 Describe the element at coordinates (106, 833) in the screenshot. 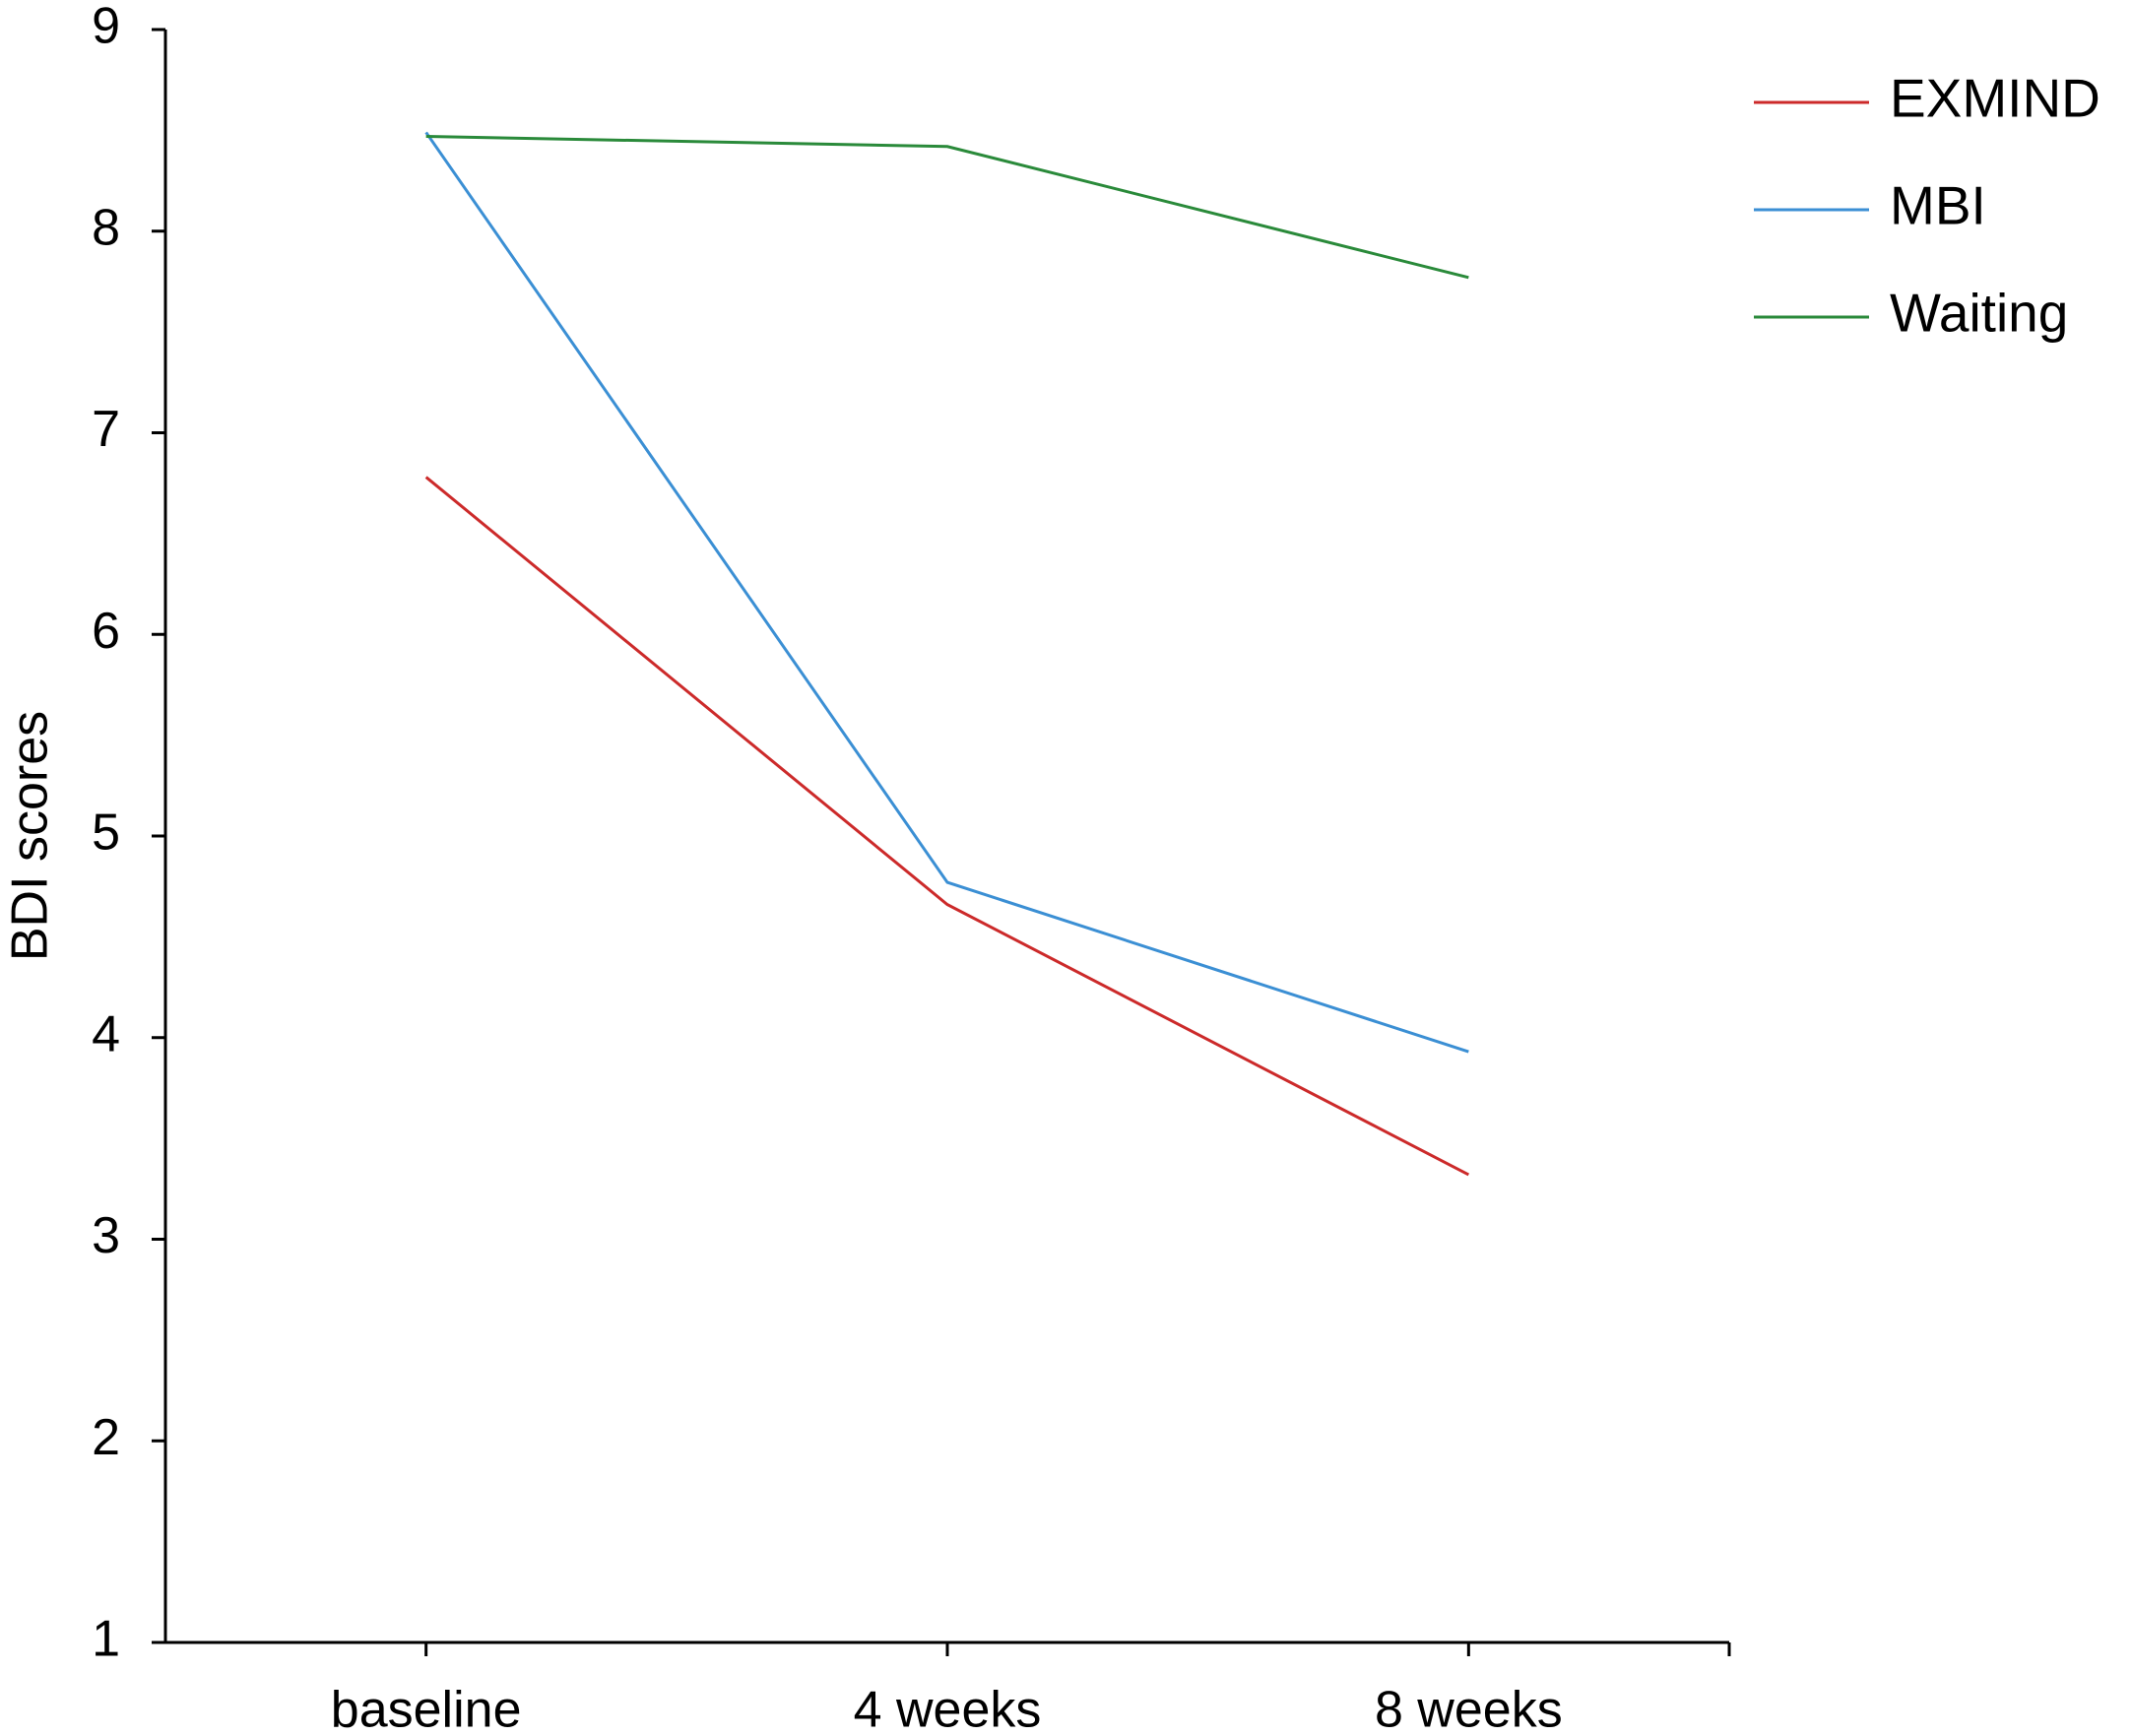

I see `y-tick-label: 5` at that location.